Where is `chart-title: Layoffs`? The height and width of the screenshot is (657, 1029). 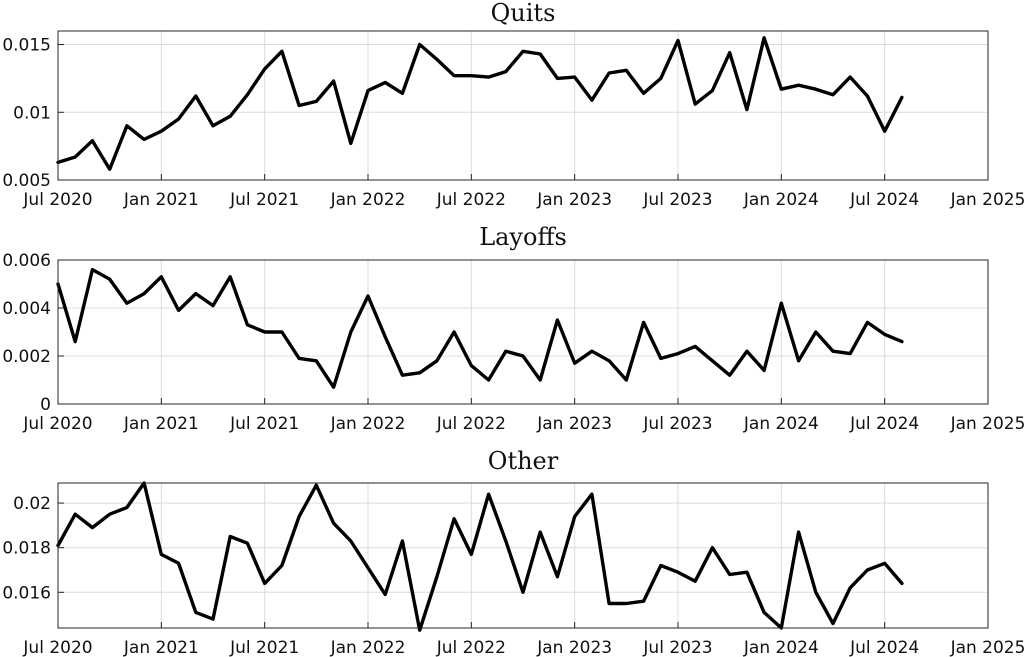 chart-title: Layoffs is located at coordinates (523, 237).